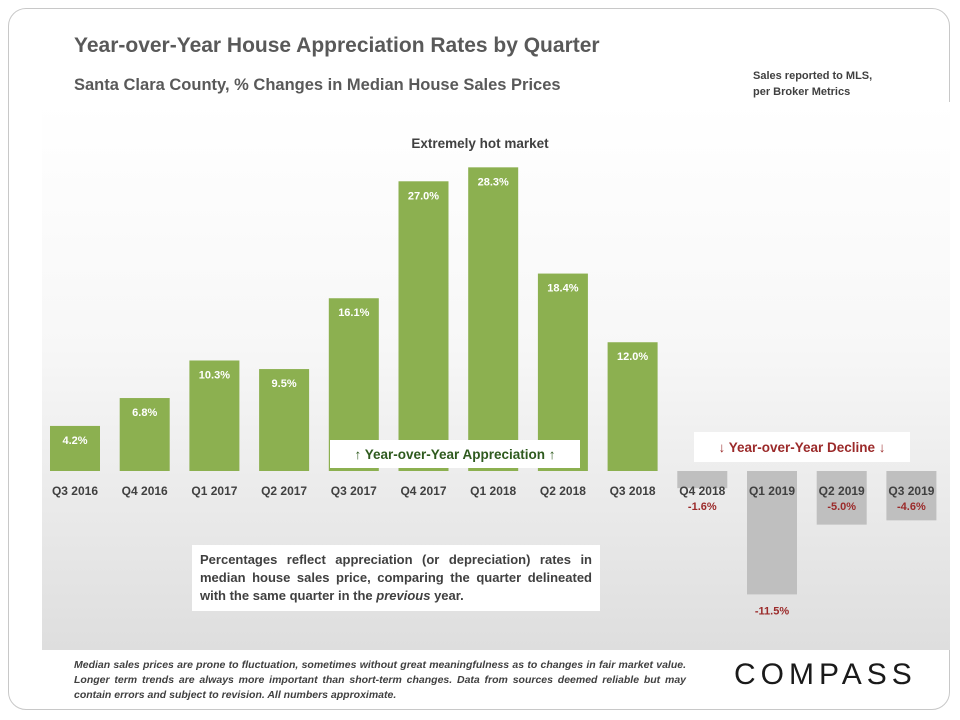 This screenshot has width=960, height=720. What do you see at coordinates (403, 595) in the screenshot?
I see `note-emphasis: previous` at bounding box center [403, 595].